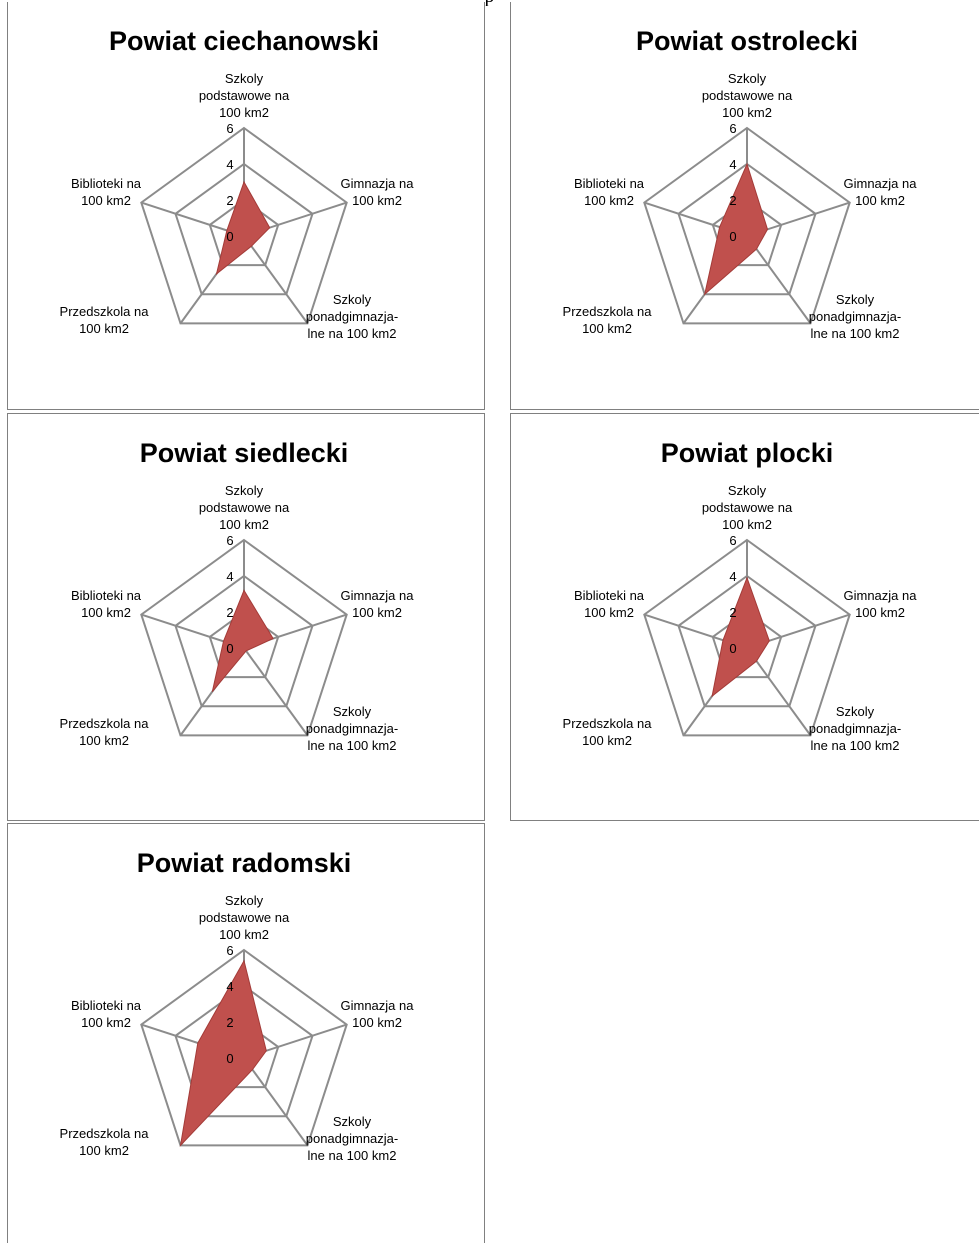 Image resolution: width=979 pixels, height=1243 pixels. Describe the element at coordinates (747, 453) in the screenshot. I see `chart-title: Powiat plocki` at that location.